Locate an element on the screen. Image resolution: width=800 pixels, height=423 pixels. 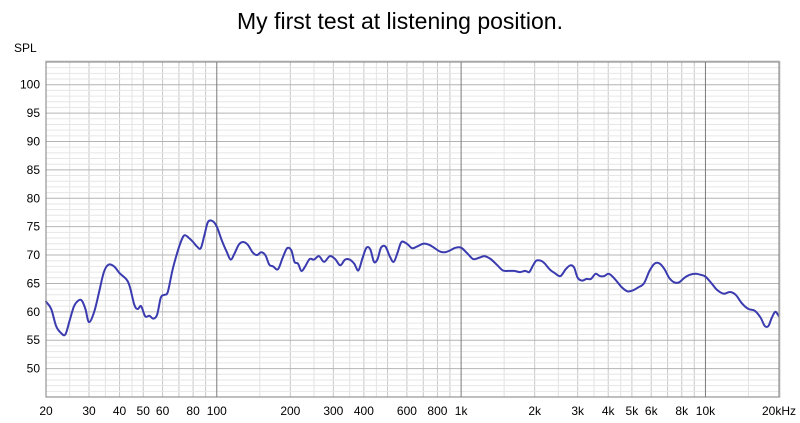
y-tick-label: 100 is located at coordinates (30, 85).